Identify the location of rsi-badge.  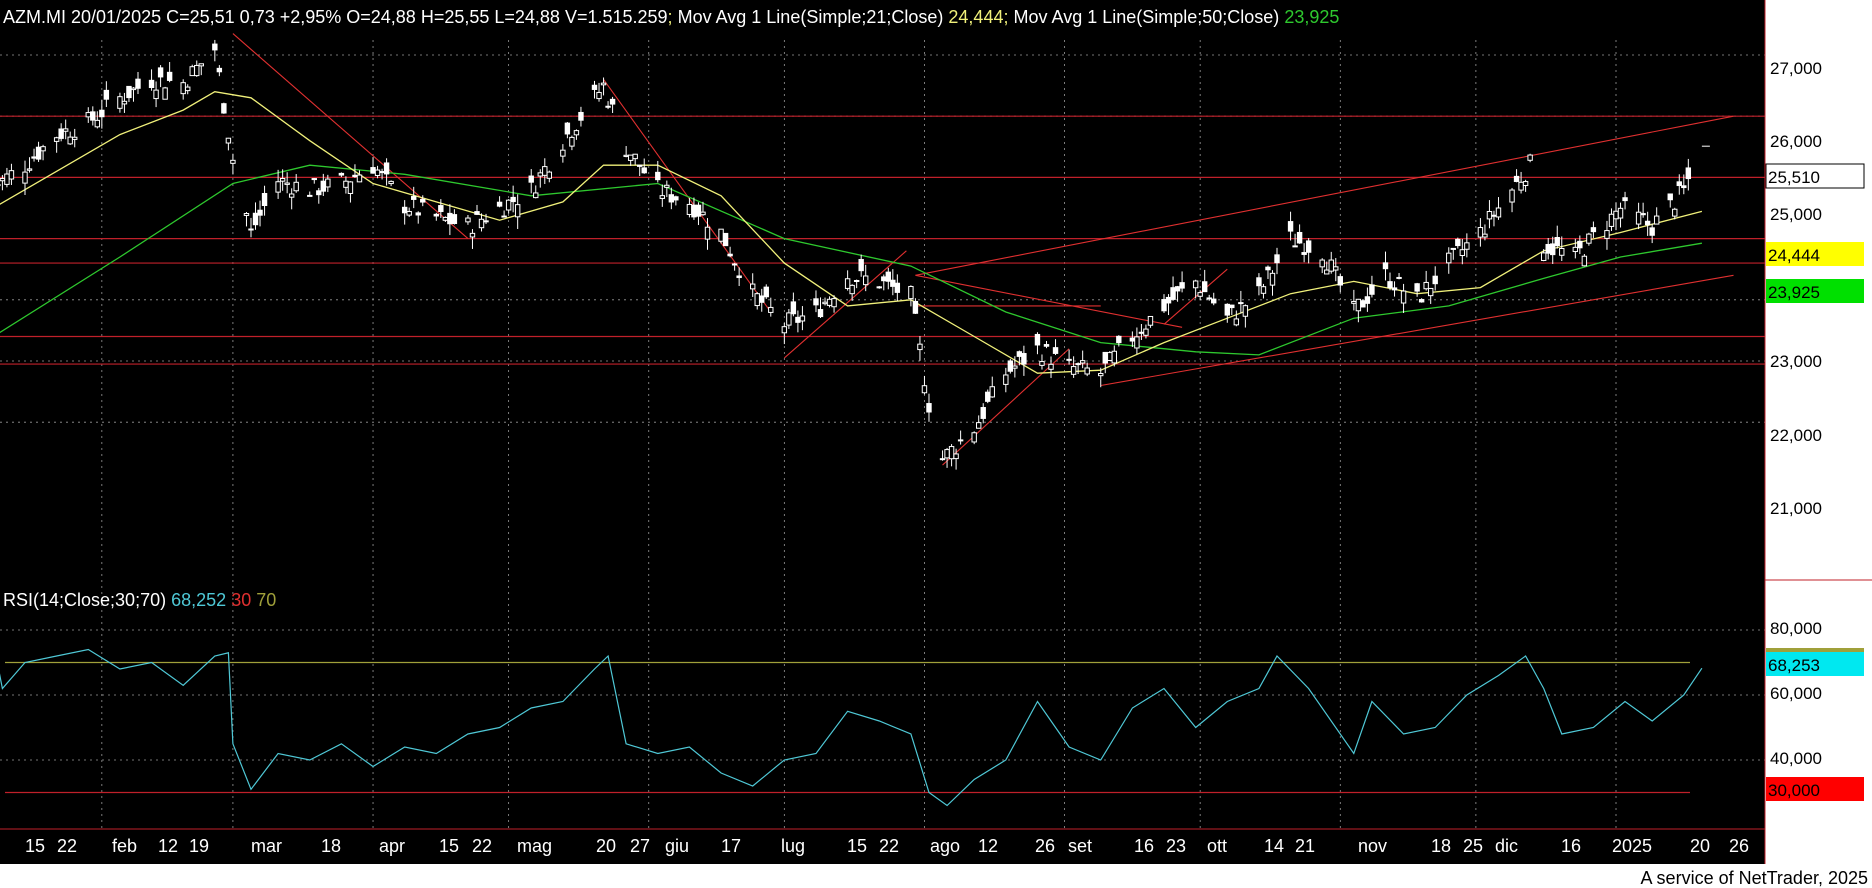
(1815, 664).